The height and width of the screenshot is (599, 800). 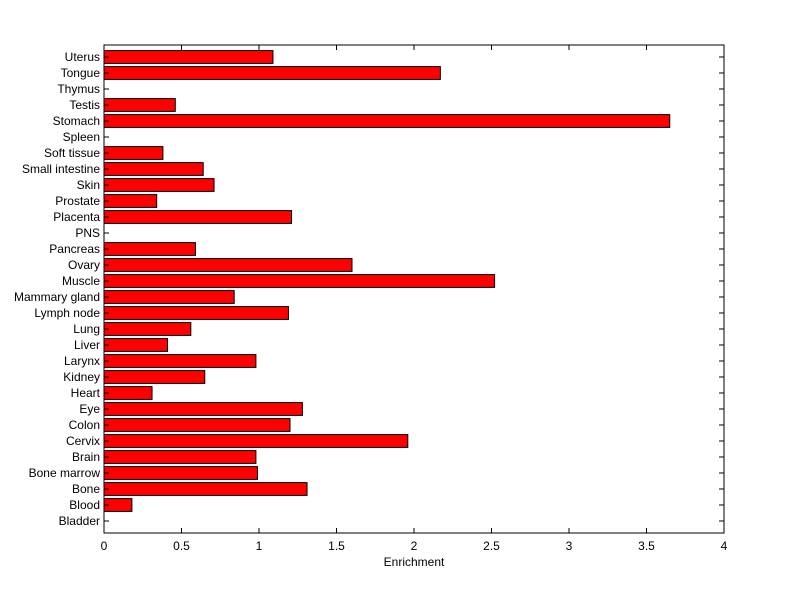 What do you see at coordinates (569, 546) in the screenshot?
I see `x-tick-label: 3` at bounding box center [569, 546].